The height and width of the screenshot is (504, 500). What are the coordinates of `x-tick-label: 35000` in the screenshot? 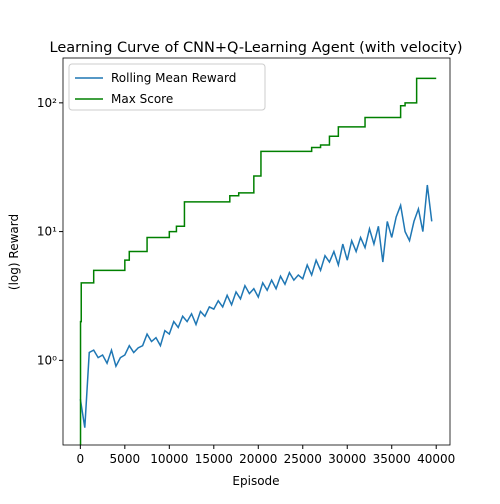 It's located at (392, 459).